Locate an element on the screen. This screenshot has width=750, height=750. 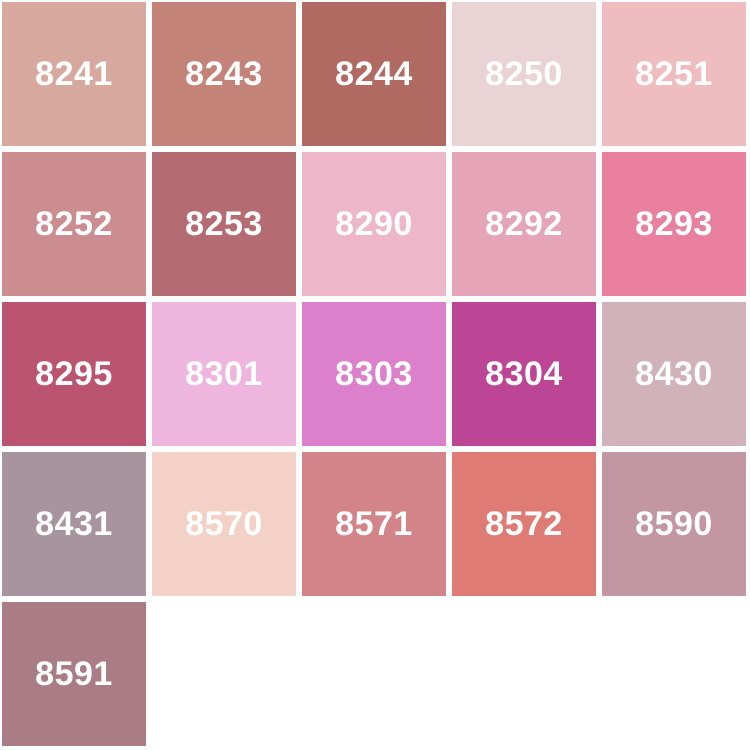
swatch-code-label: 8292 is located at coordinates (524, 224).